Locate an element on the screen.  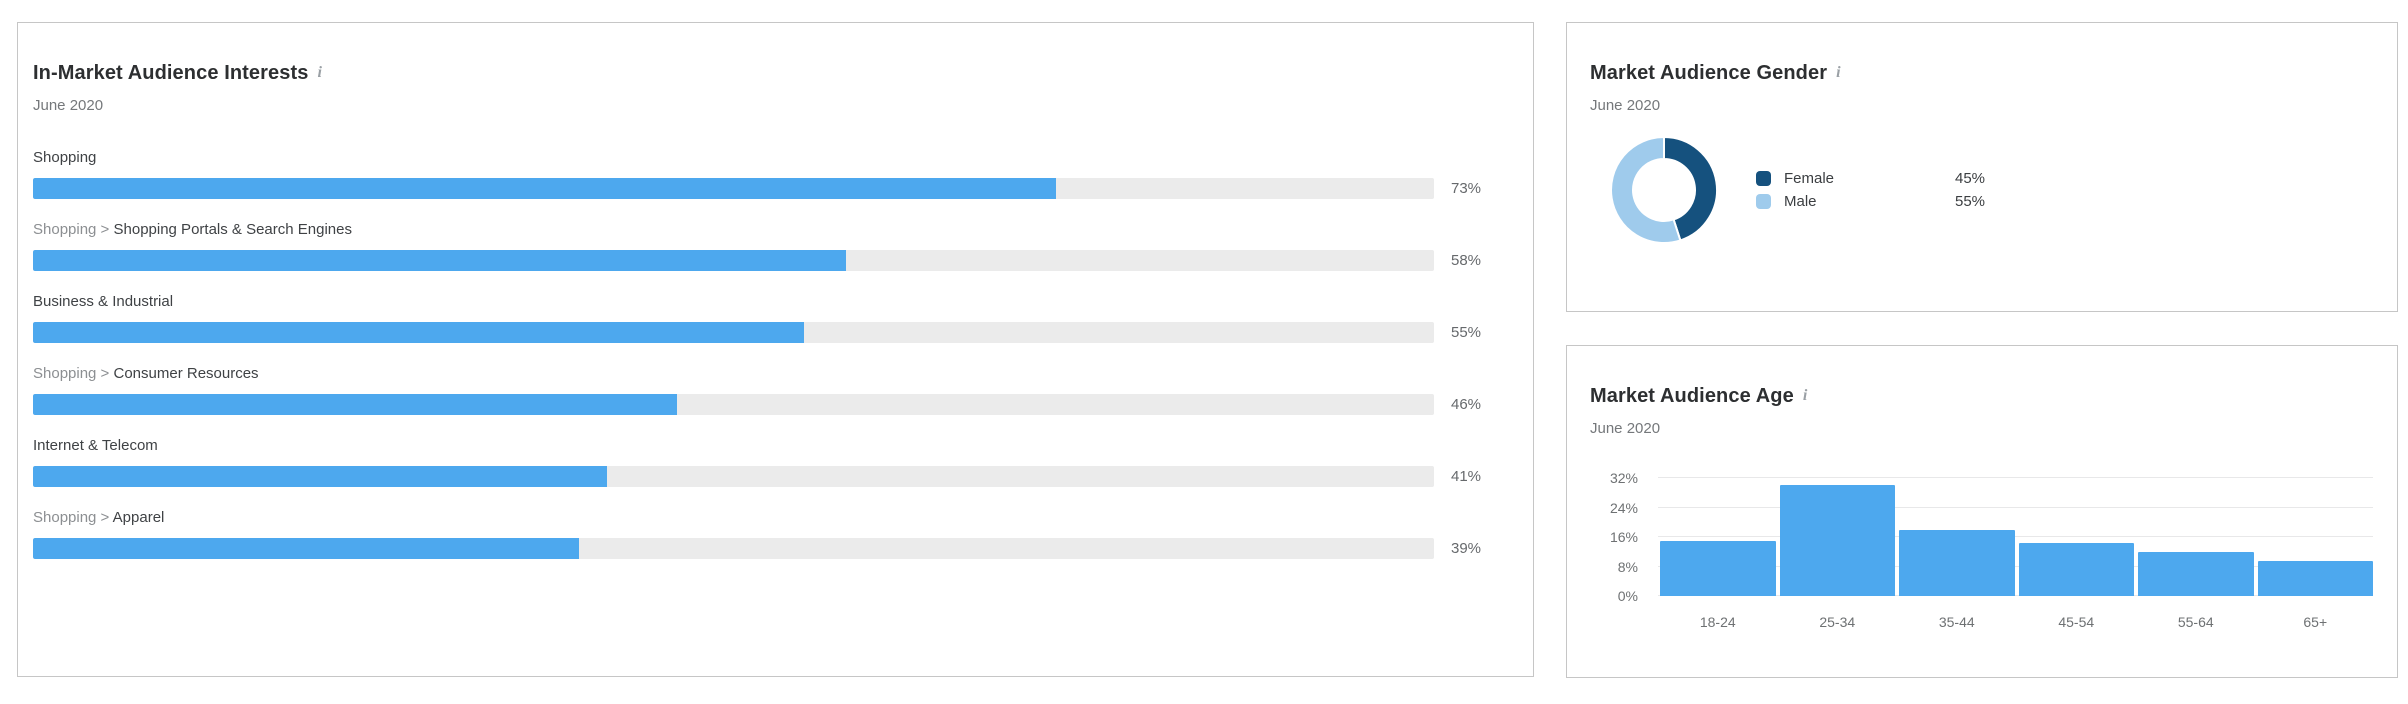
panel-title: In-Market Audience Interests is located at coordinates (171, 73).